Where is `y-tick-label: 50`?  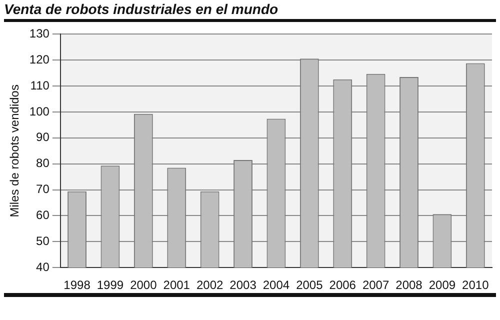 y-tick-label: 50 is located at coordinates (43, 241).